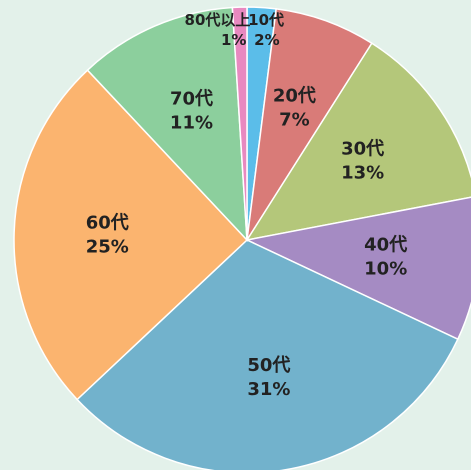 The width and height of the screenshot is (471, 470). What do you see at coordinates (107, 223) in the screenshot?
I see `slice-label: 60代` at bounding box center [107, 223].